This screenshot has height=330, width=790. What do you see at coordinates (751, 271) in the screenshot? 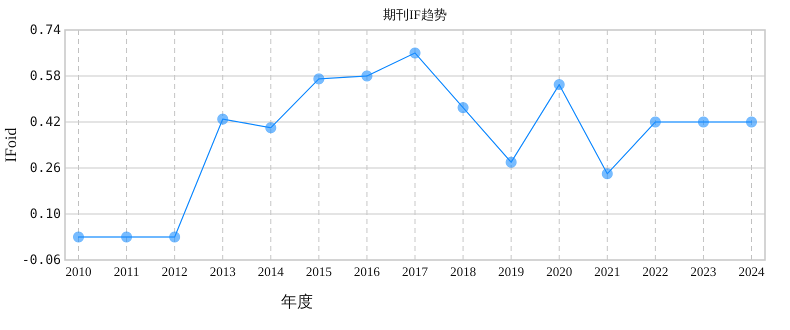
I see `x-tick-label: 2024` at bounding box center [751, 271].